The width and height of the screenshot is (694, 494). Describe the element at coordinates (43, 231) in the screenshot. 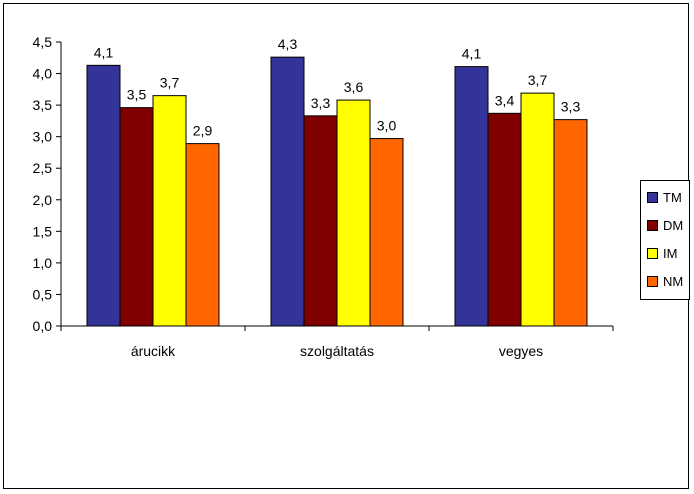

I see `y-tick-label: 1,5` at that location.